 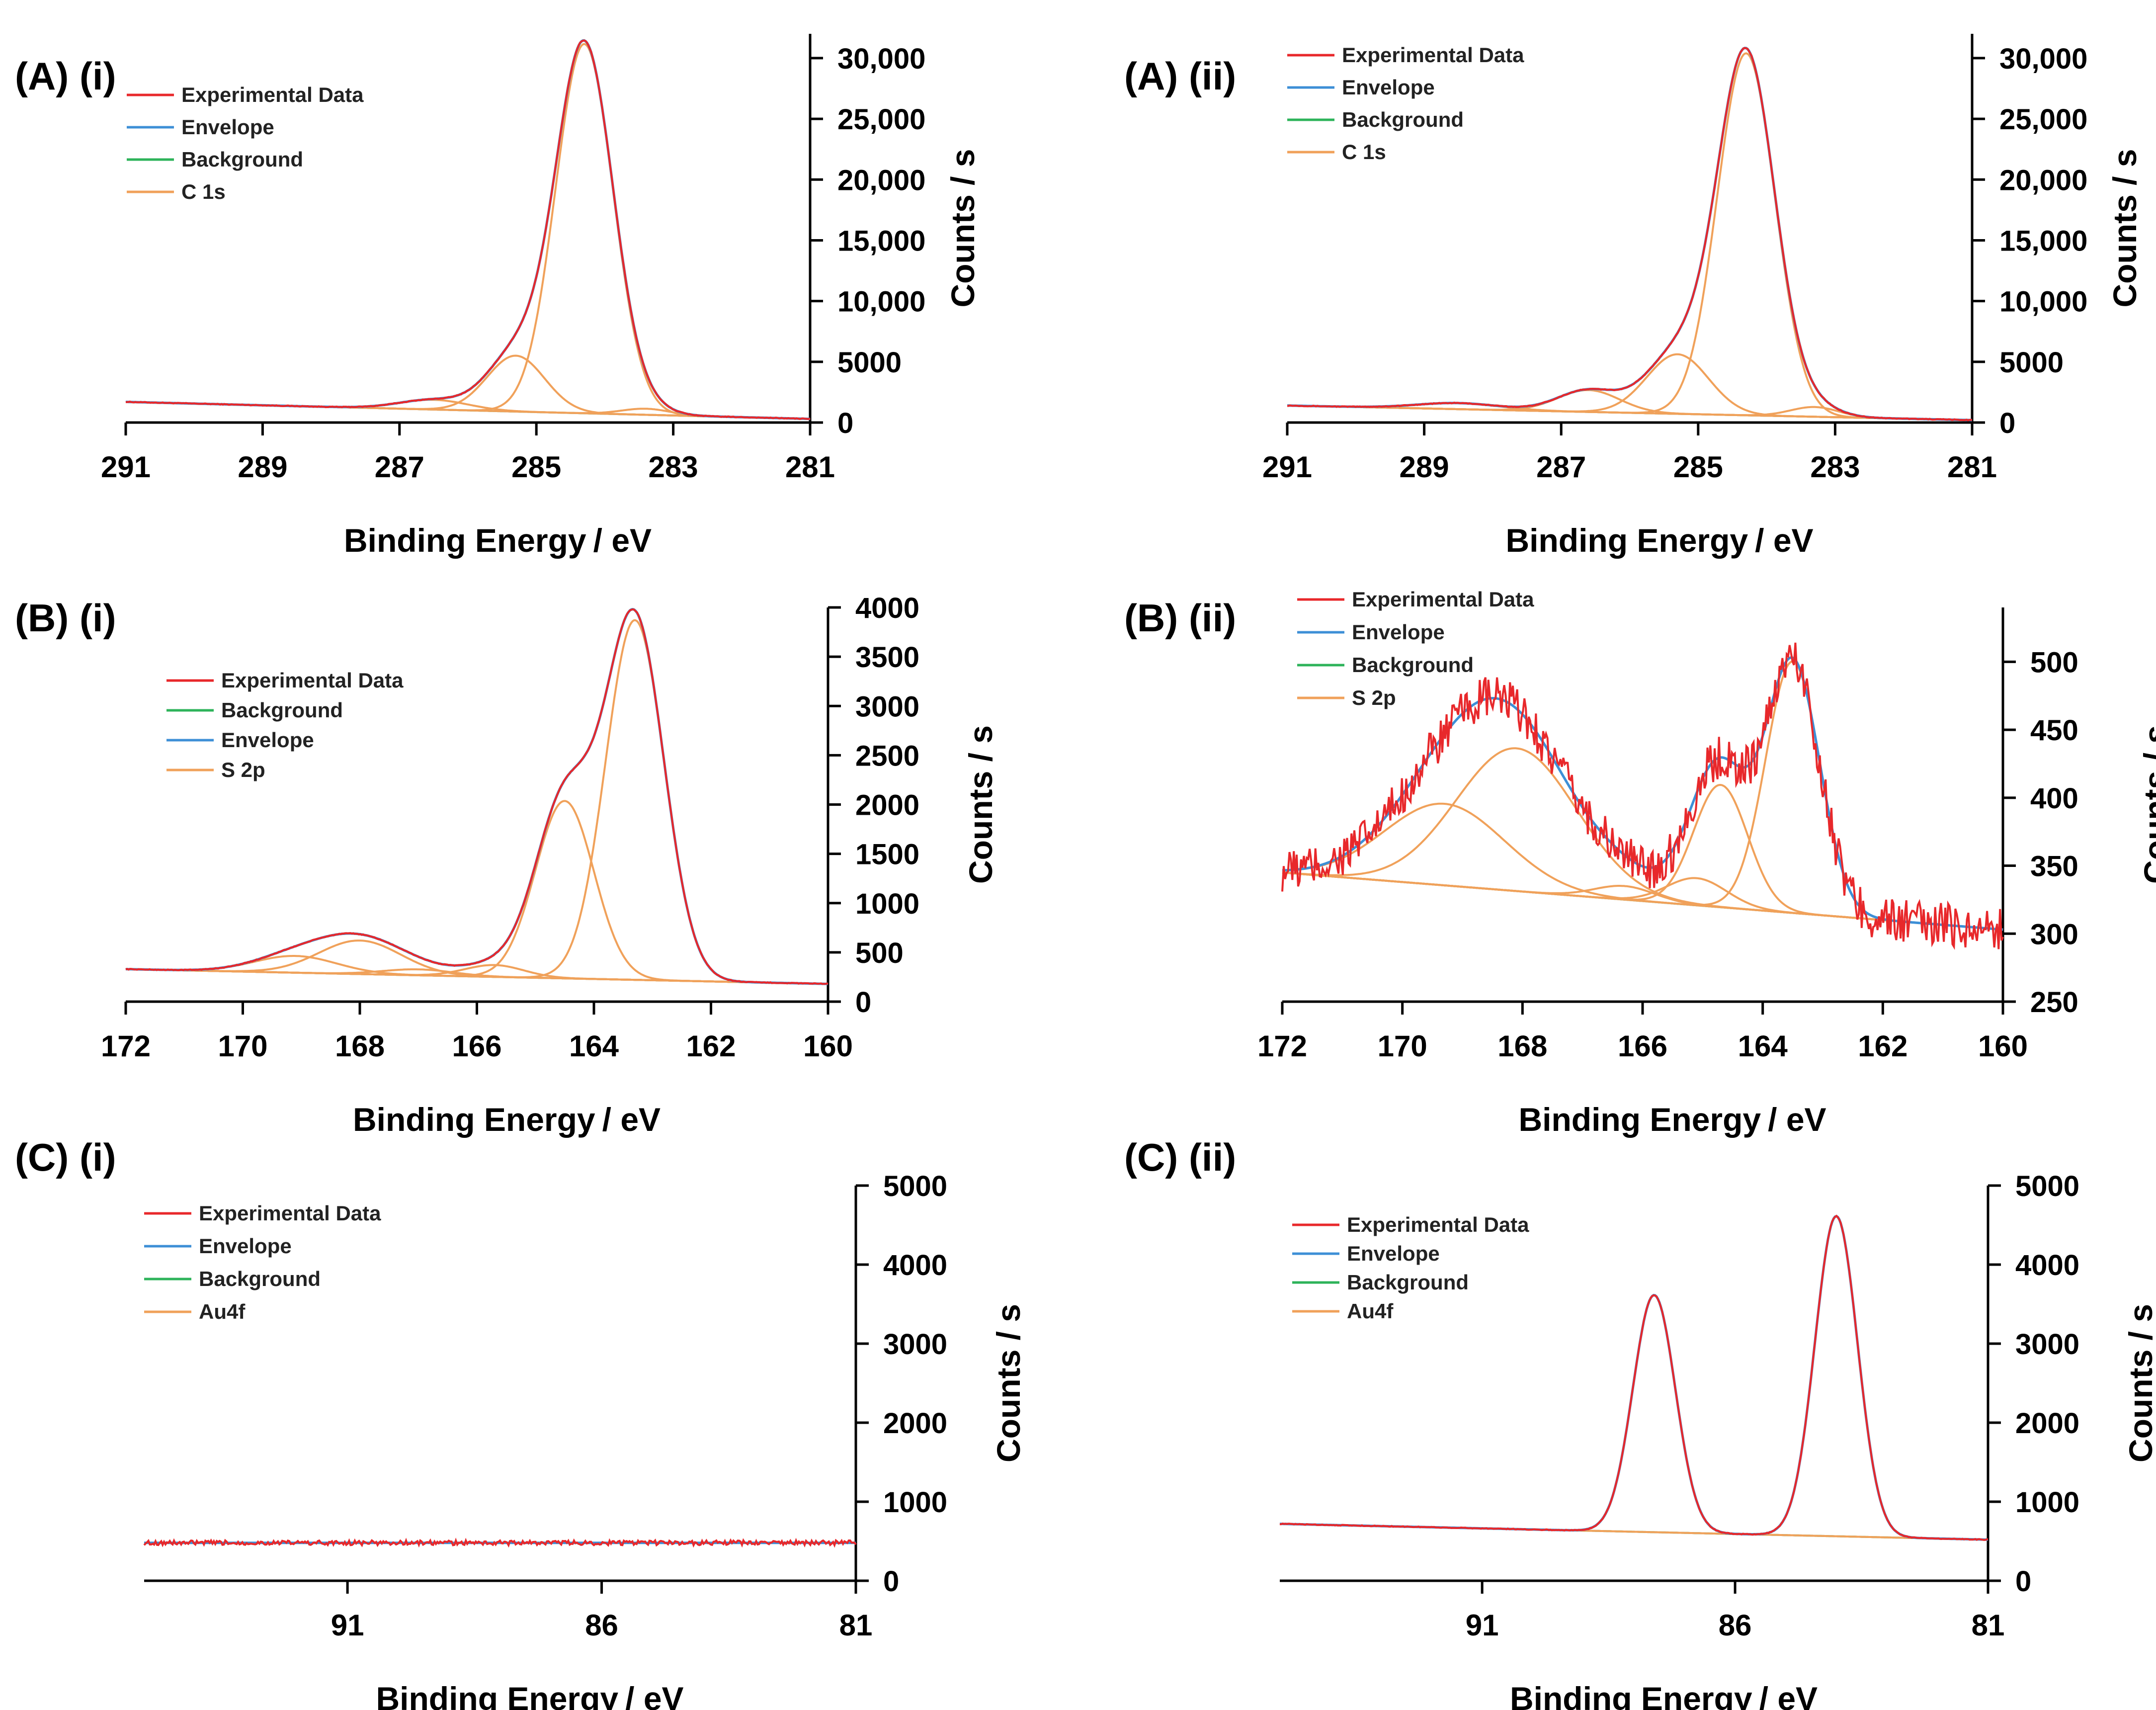 I want to click on panel-label: (B) (i), so click(x=66, y=618).